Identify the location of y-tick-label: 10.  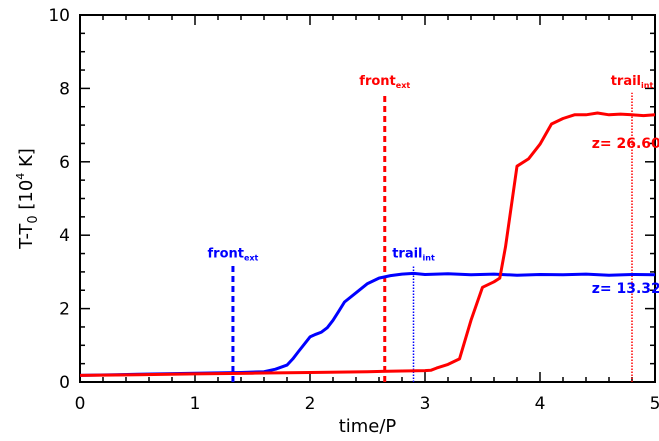
(59, 16).